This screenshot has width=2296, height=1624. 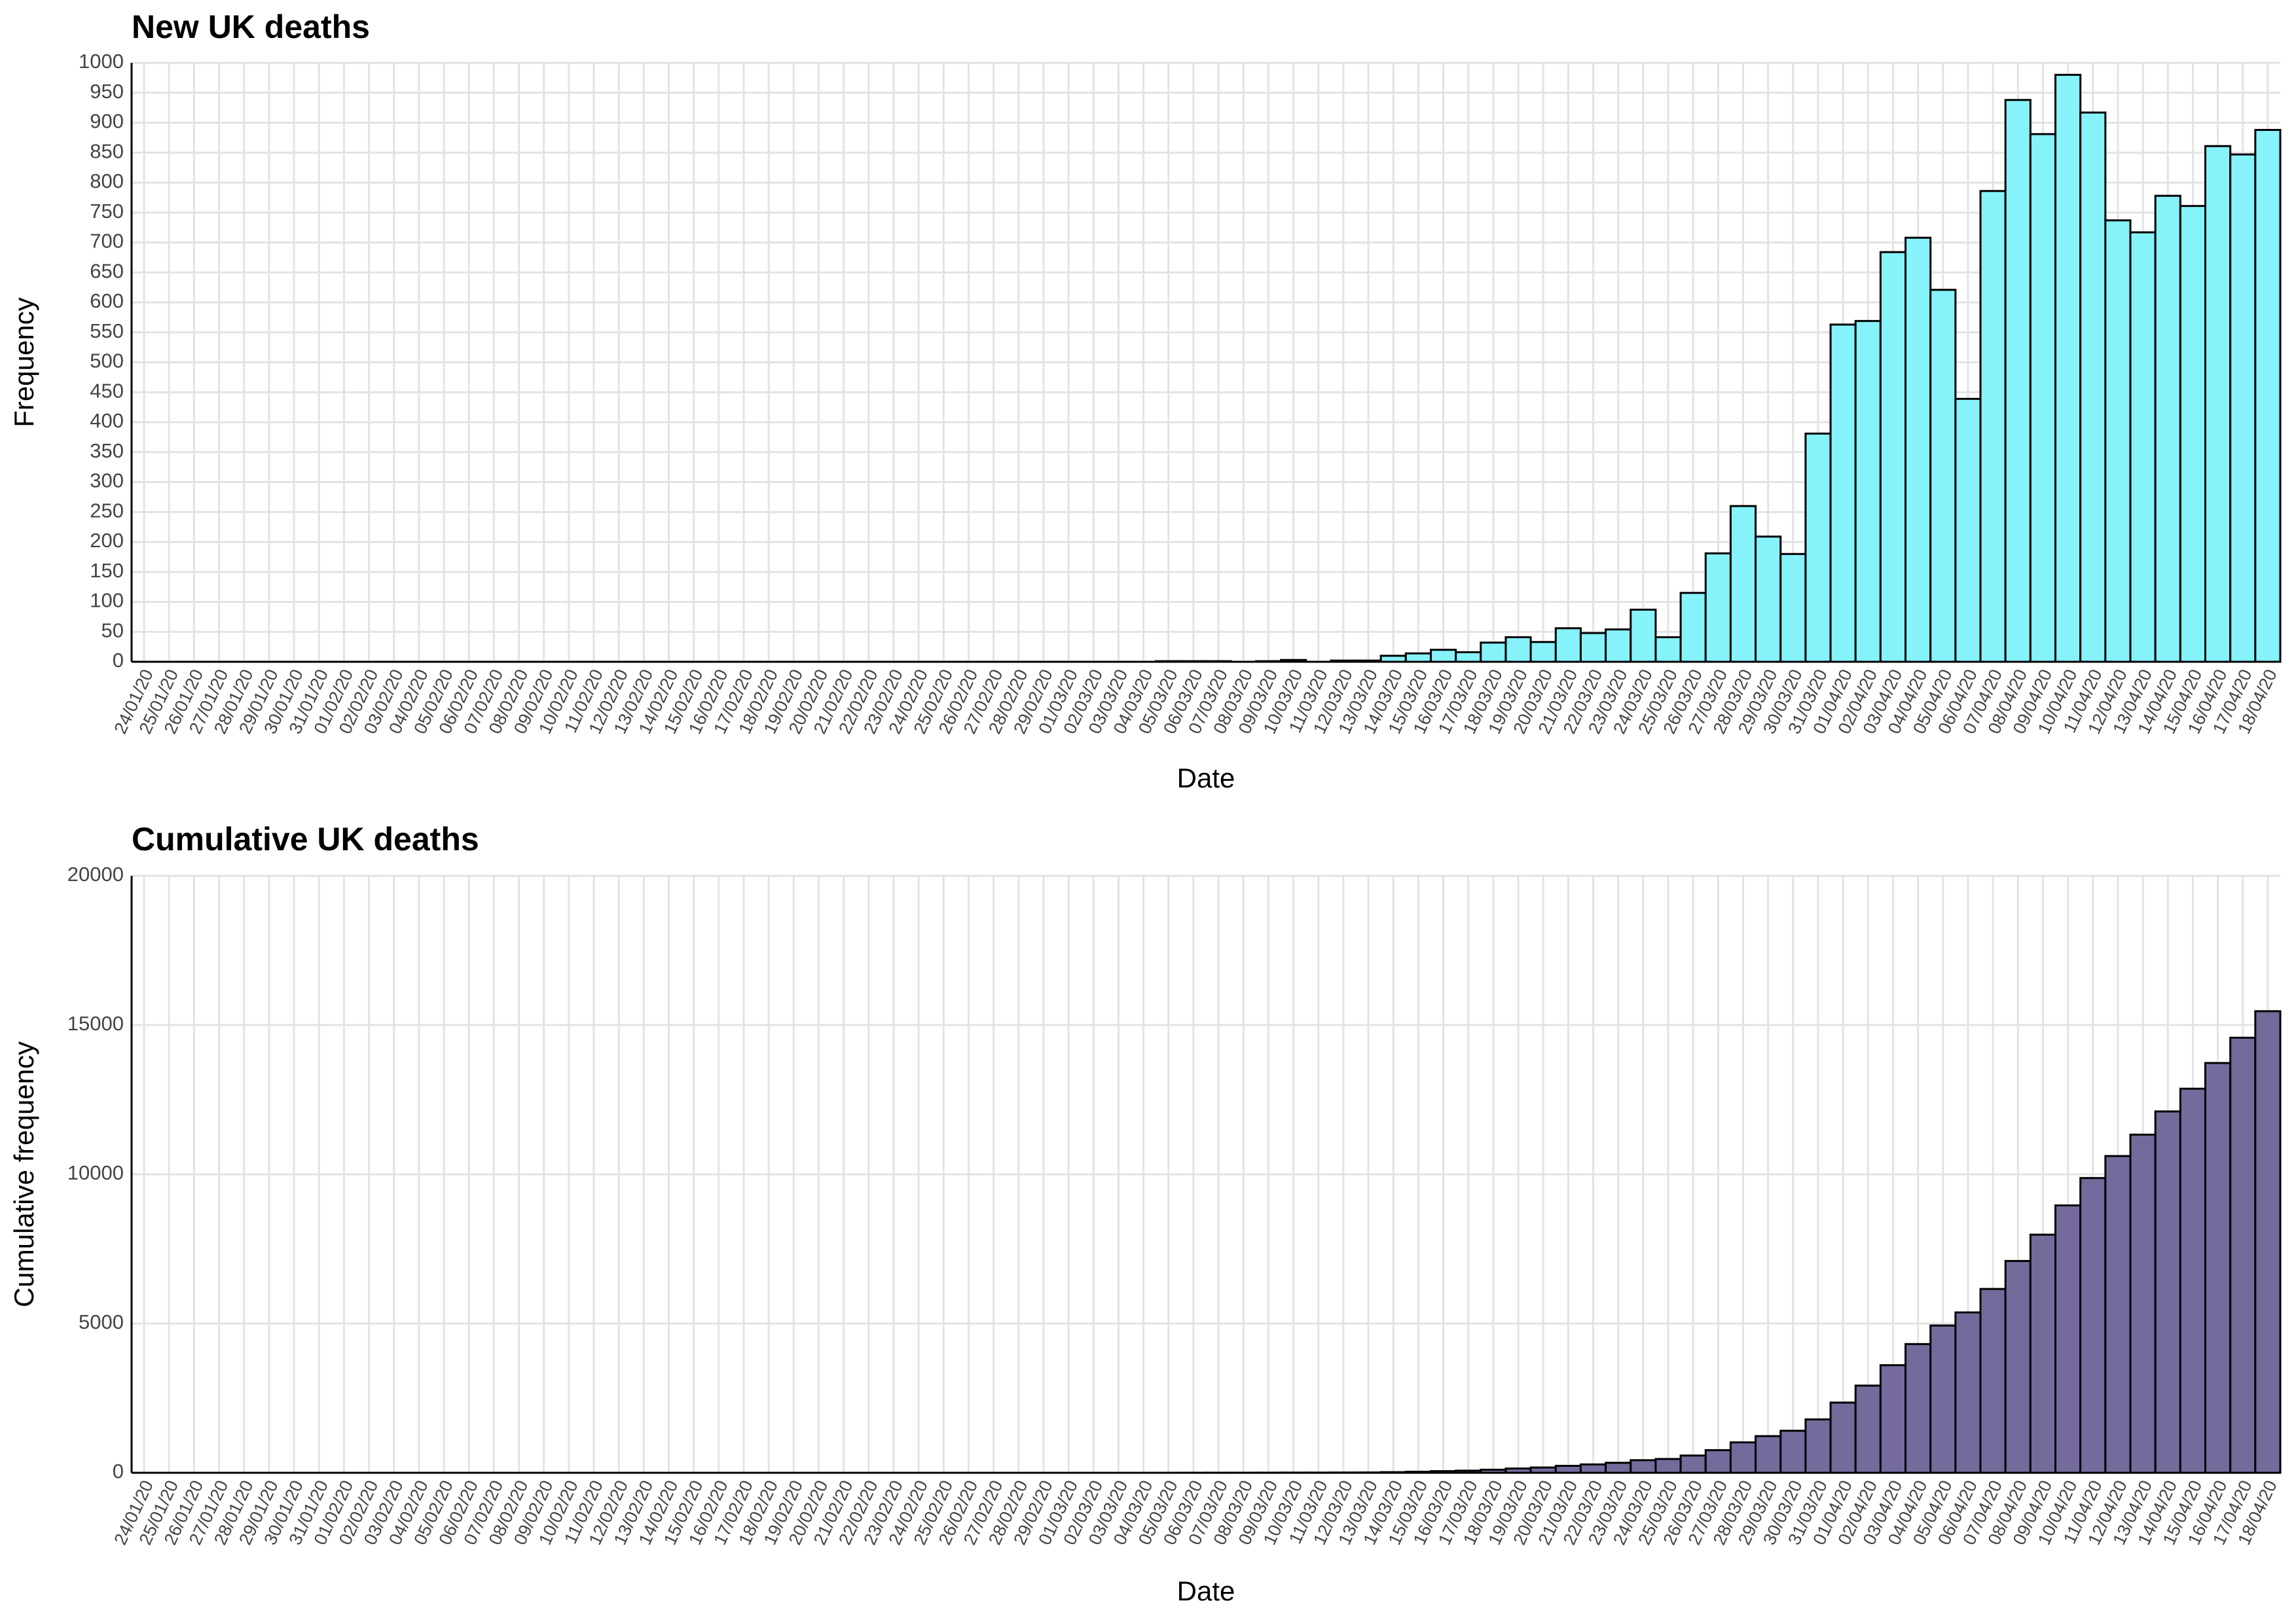 What do you see at coordinates (107, 420) in the screenshot?
I see `y-tick-label: 400` at bounding box center [107, 420].